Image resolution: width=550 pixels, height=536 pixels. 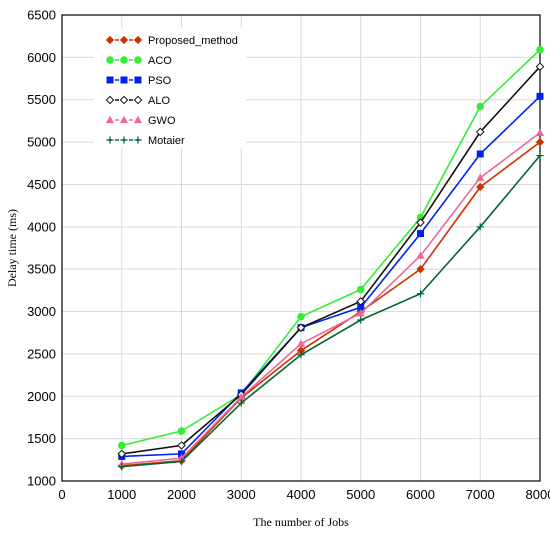 What do you see at coordinates (41, 311) in the screenshot?
I see `y-tick-label: 3000` at bounding box center [41, 311].